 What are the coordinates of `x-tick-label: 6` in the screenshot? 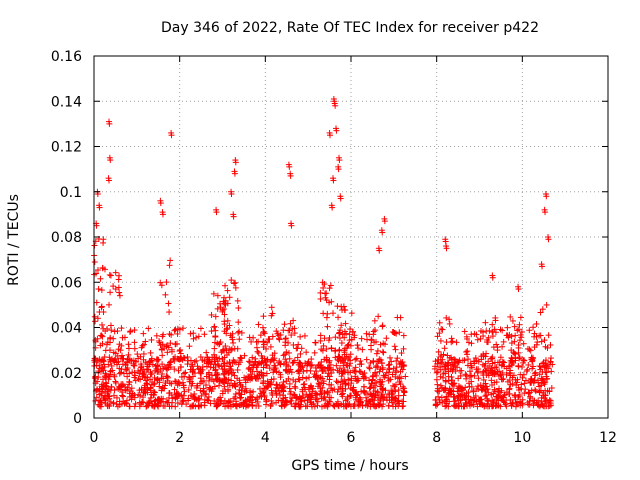 It's located at (351, 438).